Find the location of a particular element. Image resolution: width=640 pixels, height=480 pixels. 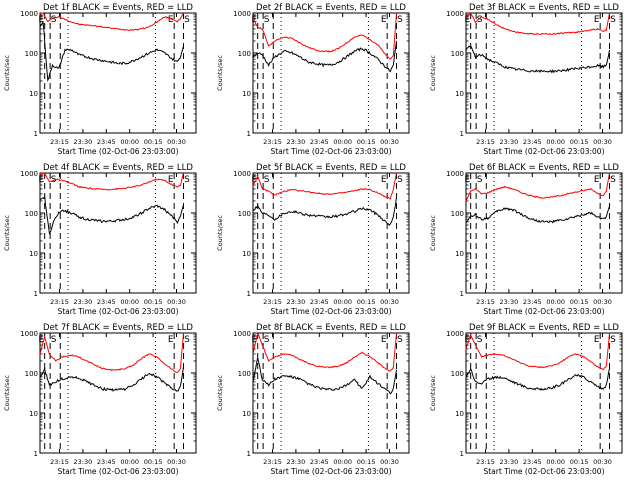

panel-title: Det 3f BLACK = Events, RED = LLD is located at coordinates (544, 8).